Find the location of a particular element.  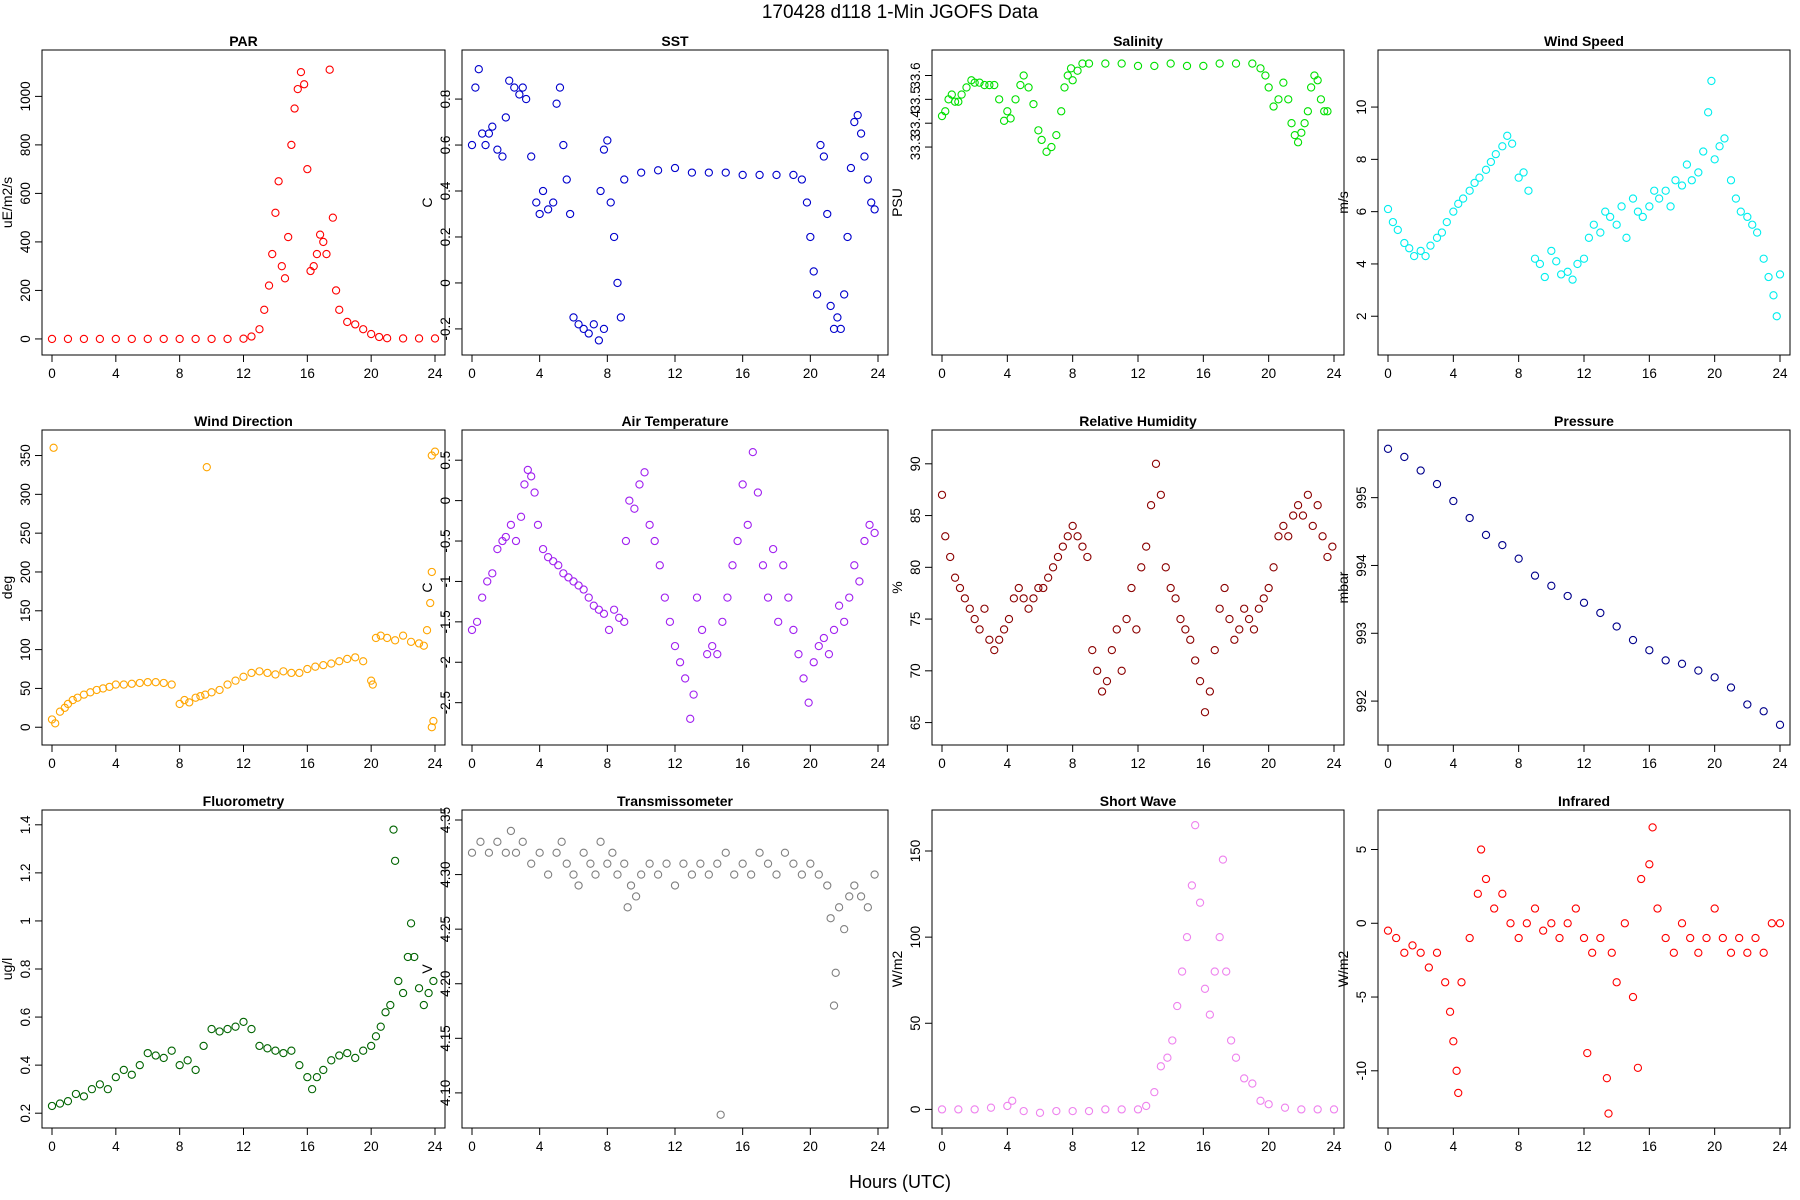

x-axis-title: Hours (UTC) is located at coordinates (900, 1182).